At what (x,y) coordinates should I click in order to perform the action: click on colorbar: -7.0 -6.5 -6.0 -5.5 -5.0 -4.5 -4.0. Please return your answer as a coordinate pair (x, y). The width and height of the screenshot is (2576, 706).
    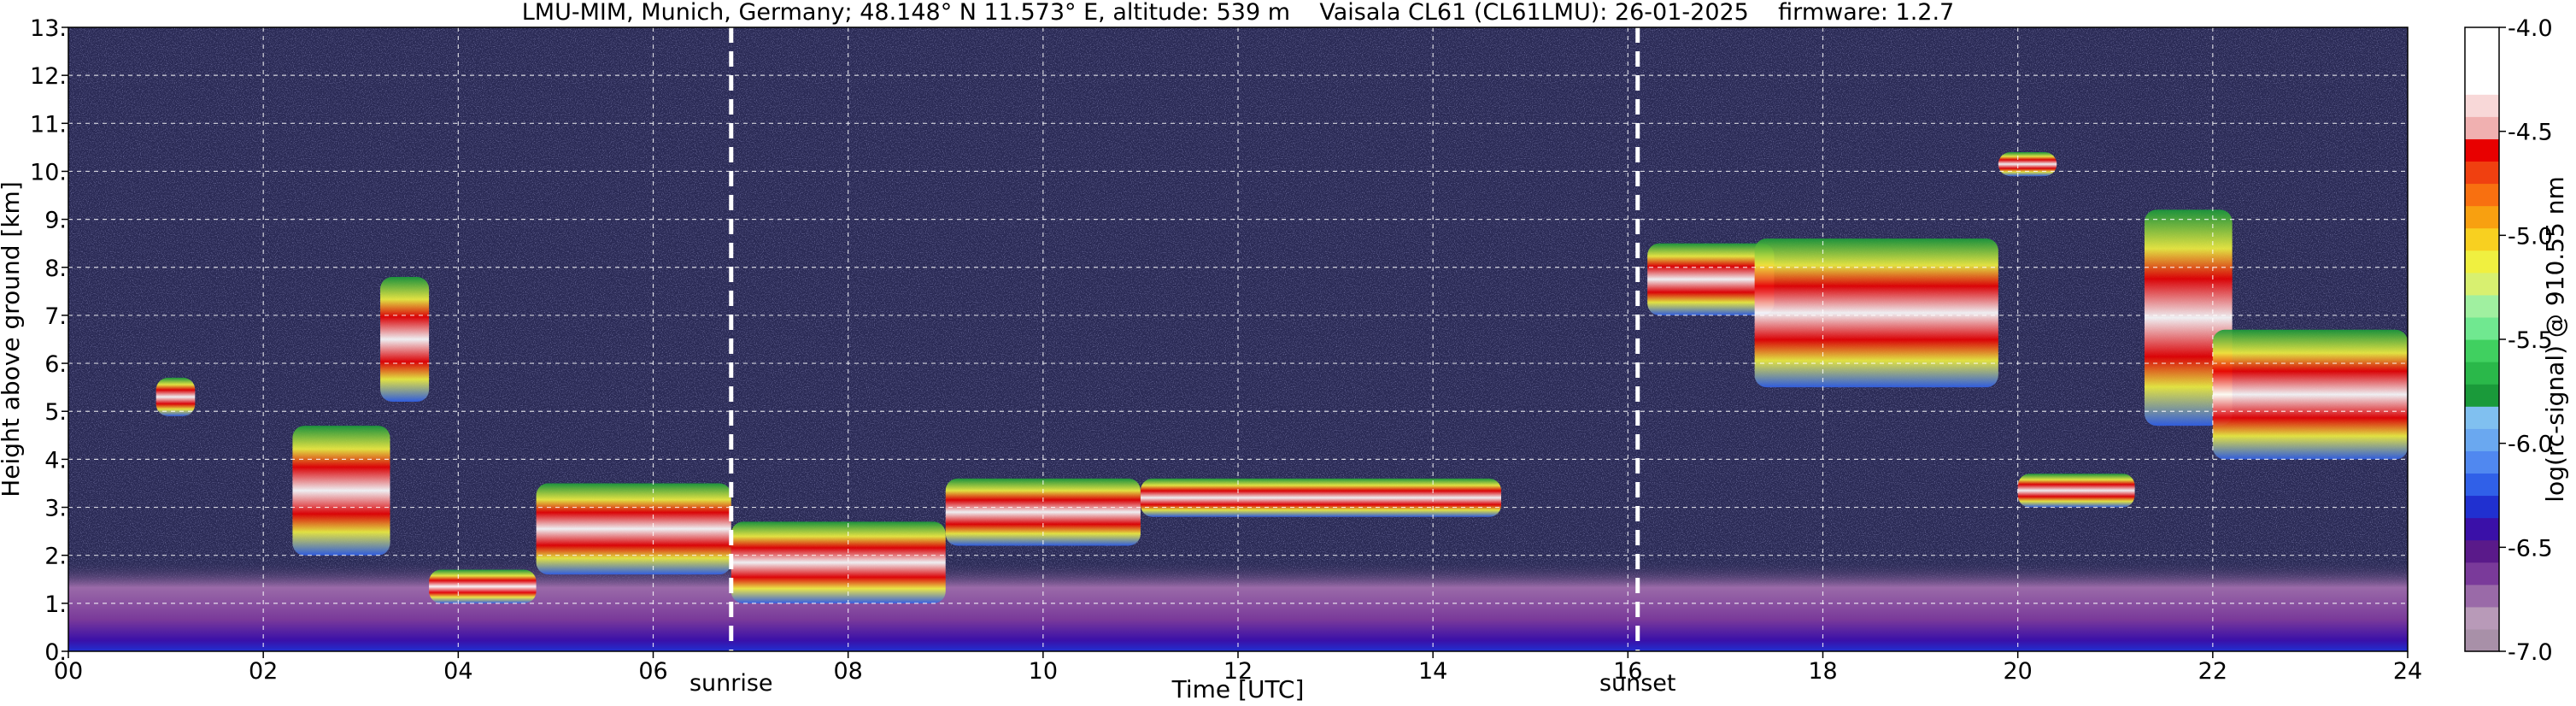
    Looking at the image, I should click on (2508, 340).